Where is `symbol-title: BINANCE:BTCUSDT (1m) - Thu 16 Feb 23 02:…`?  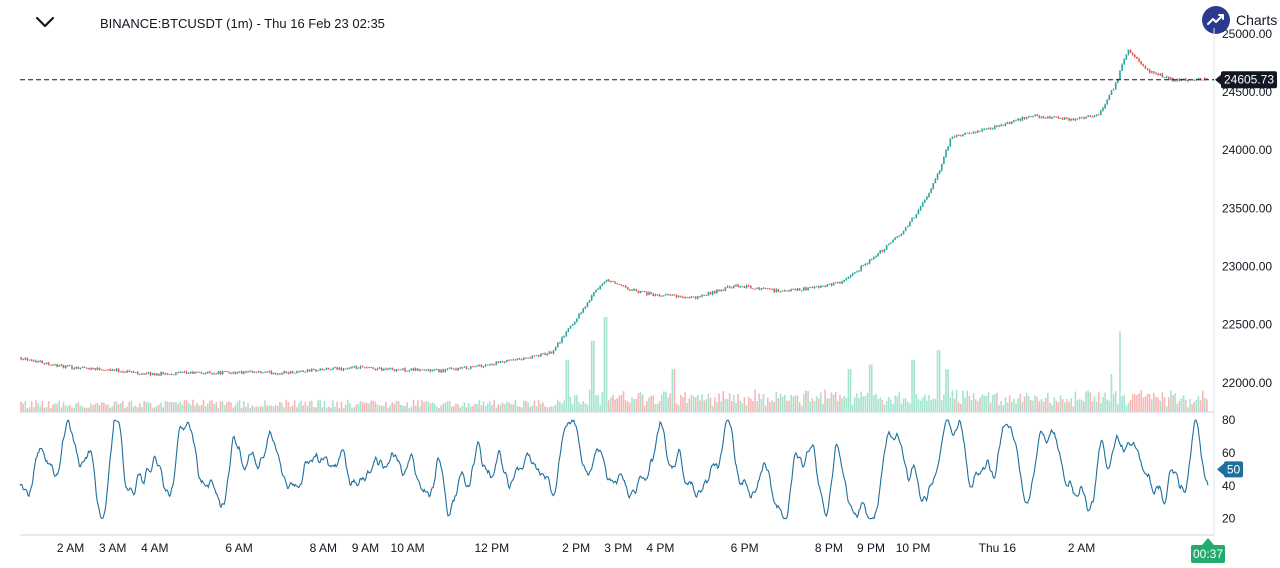 symbol-title: BINANCE:BTCUSDT (1m) - Thu 16 Feb 23 02:… is located at coordinates (242, 23).